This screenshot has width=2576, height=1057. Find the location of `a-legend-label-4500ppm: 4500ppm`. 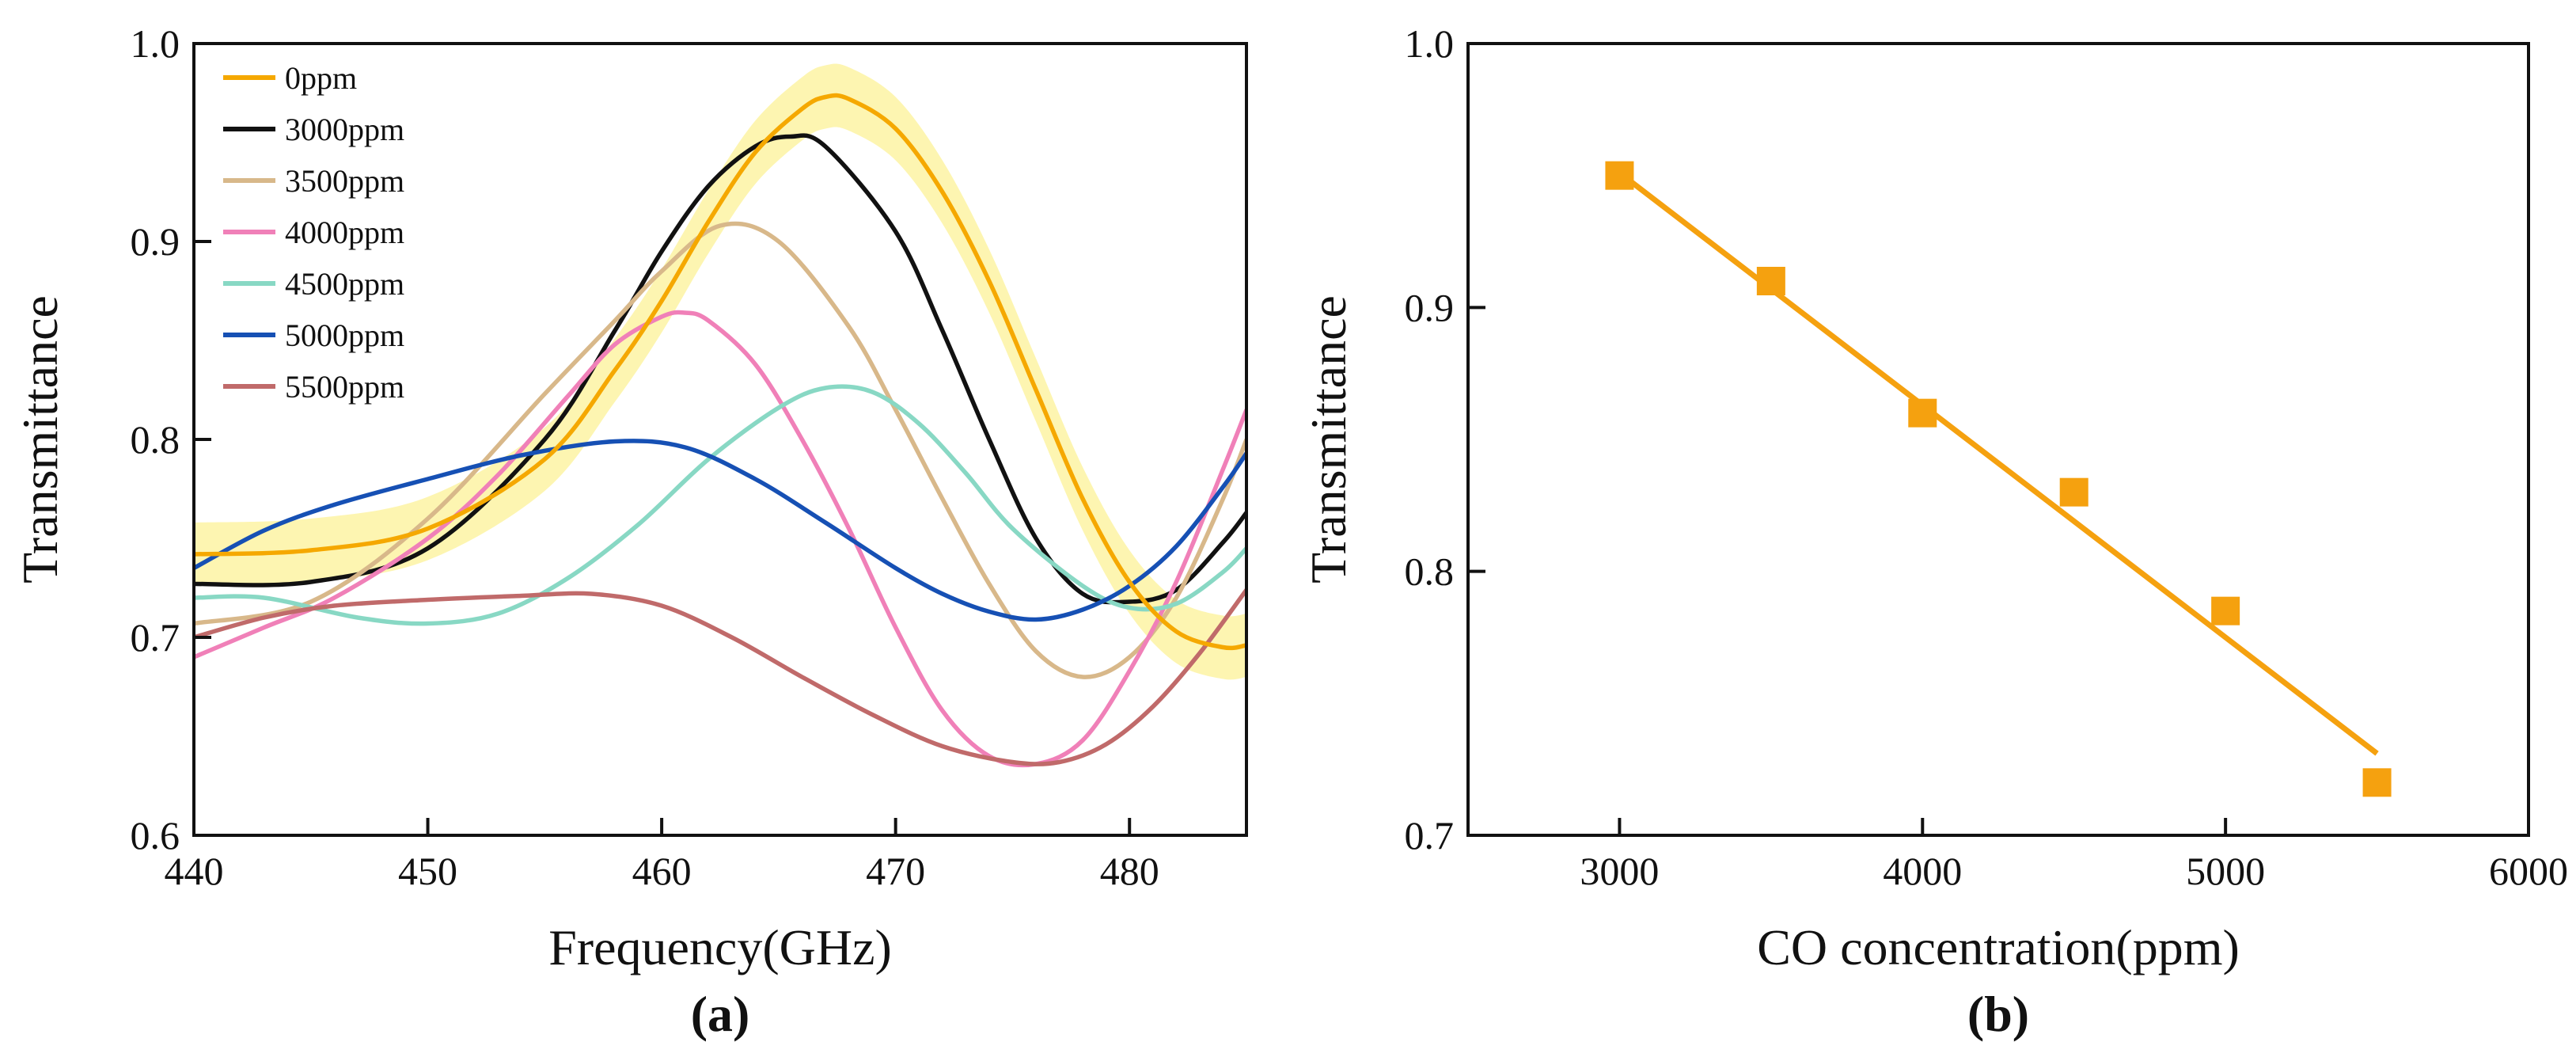

a-legend-label-4500ppm: 4500ppm is located at coordinates (344, 284).